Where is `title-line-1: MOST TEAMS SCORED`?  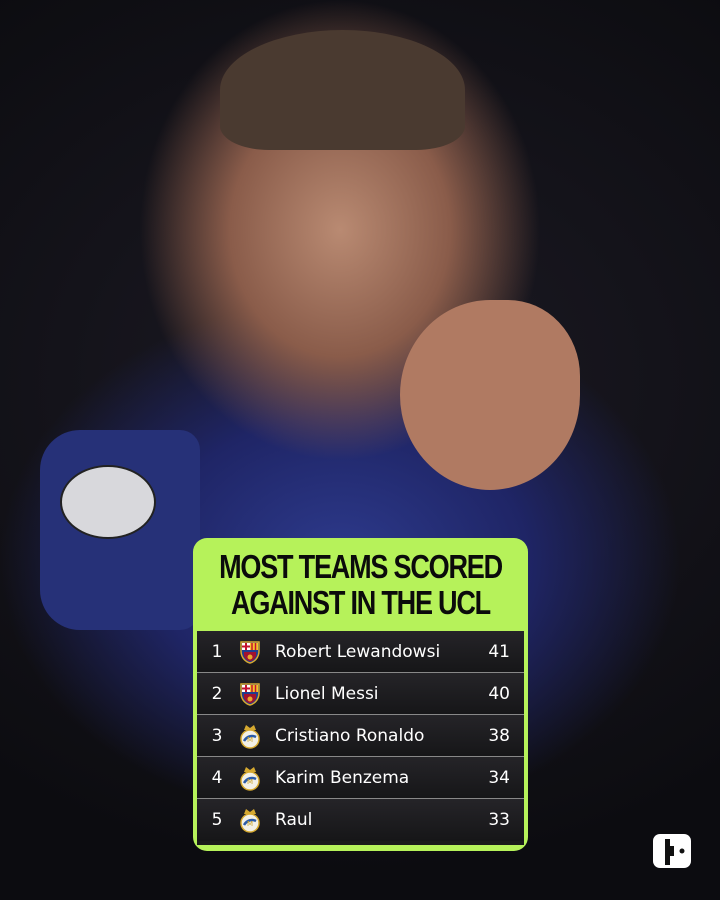
title-line-1: MOST TEAMS SCORED is located at coordinates (361, 566).